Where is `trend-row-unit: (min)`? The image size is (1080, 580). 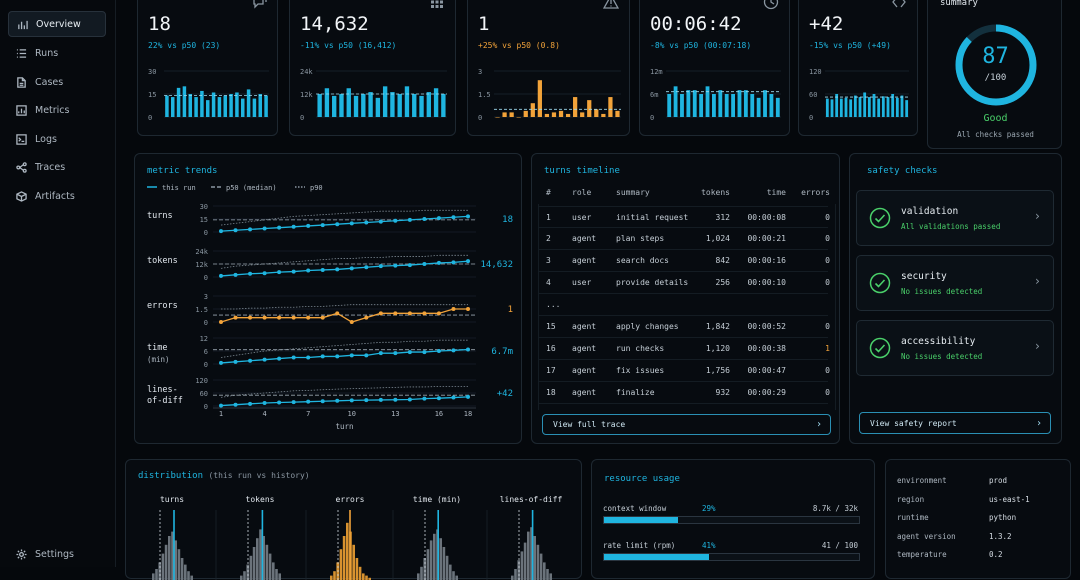 trend-row-unit: (min) is located at coordinates (158, 359).